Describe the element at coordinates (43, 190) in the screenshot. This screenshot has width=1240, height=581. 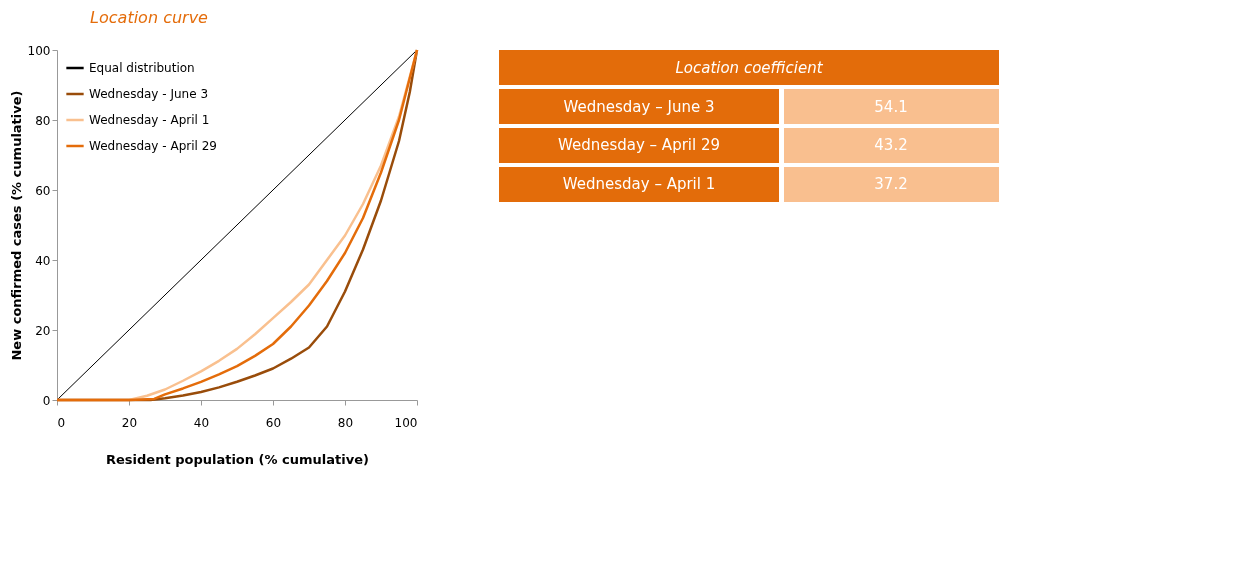
I see `y-tick-label: 60` at that location.